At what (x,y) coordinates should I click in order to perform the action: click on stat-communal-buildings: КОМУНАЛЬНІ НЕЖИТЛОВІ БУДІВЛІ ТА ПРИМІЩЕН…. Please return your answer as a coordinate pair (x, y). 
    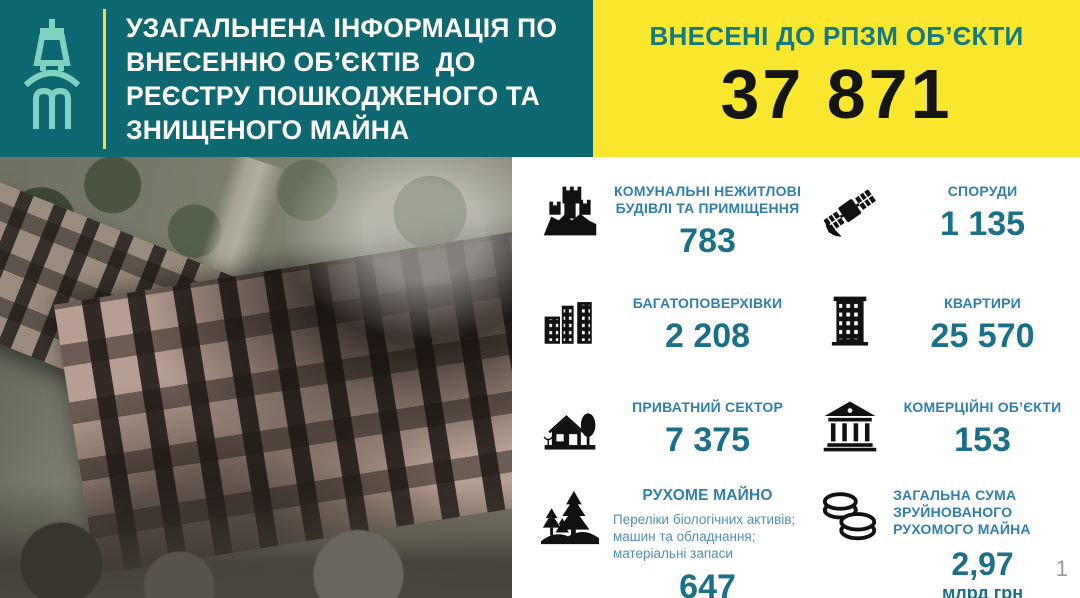
    Looking at the image, I should click on (670, 233).